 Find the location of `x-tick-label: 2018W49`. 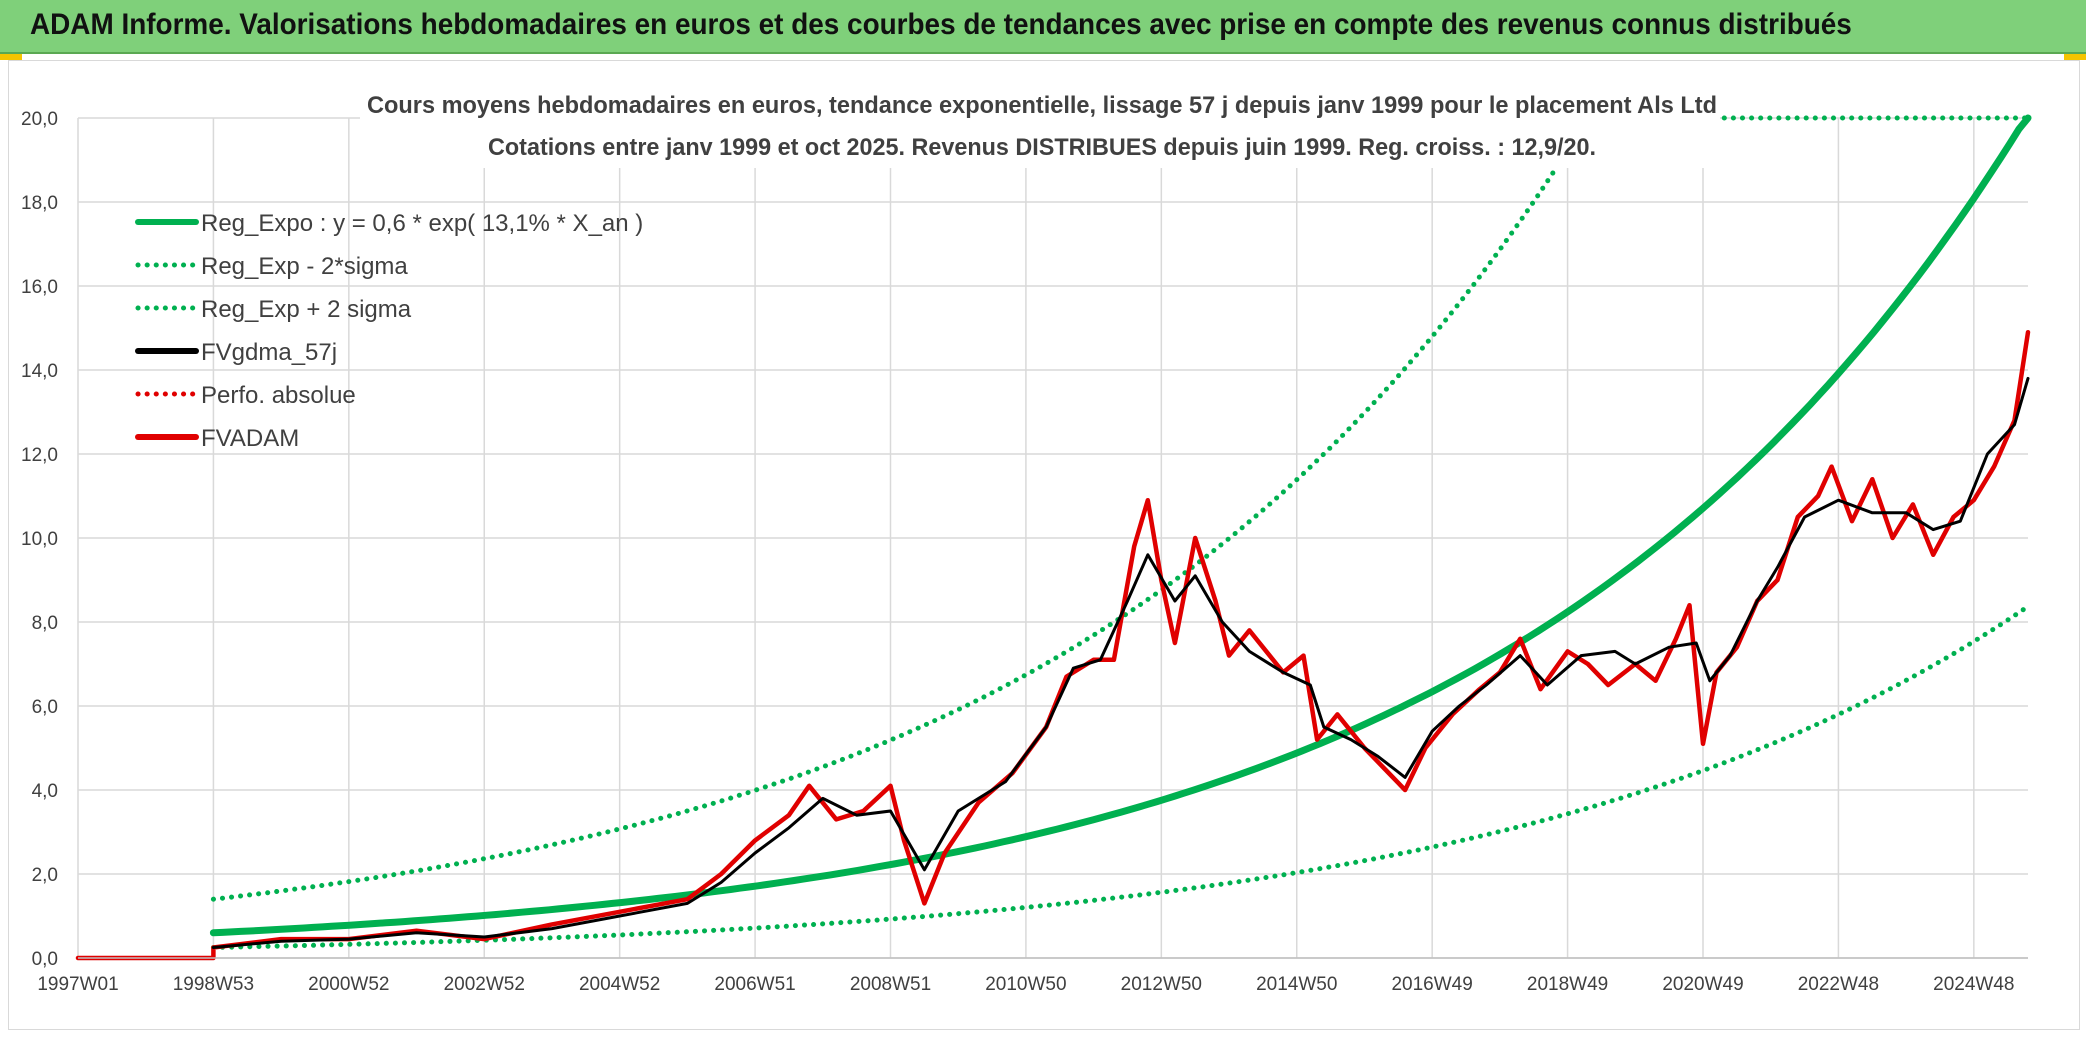

x-tick-label: 2018W49 is located at coordinates (1567, 984).